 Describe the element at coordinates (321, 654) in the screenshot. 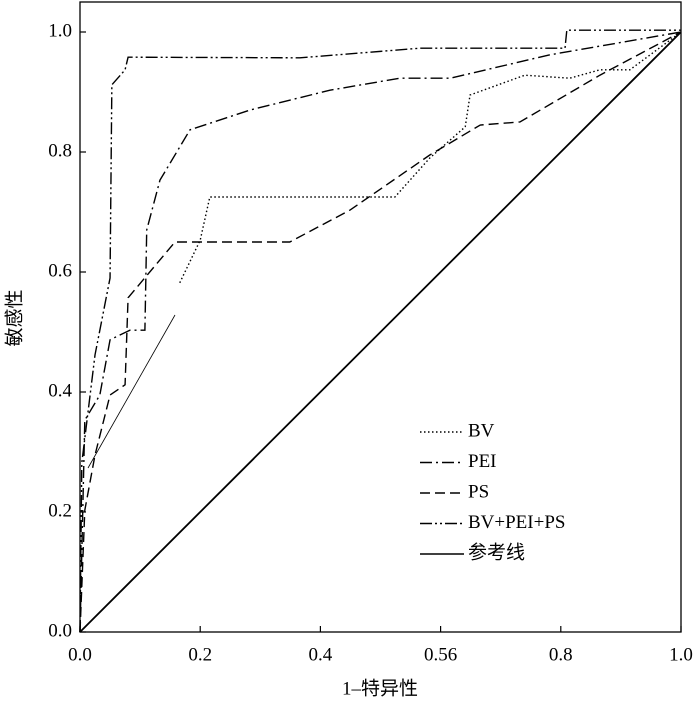

I see `x-tick-label: 0.4` at that location.